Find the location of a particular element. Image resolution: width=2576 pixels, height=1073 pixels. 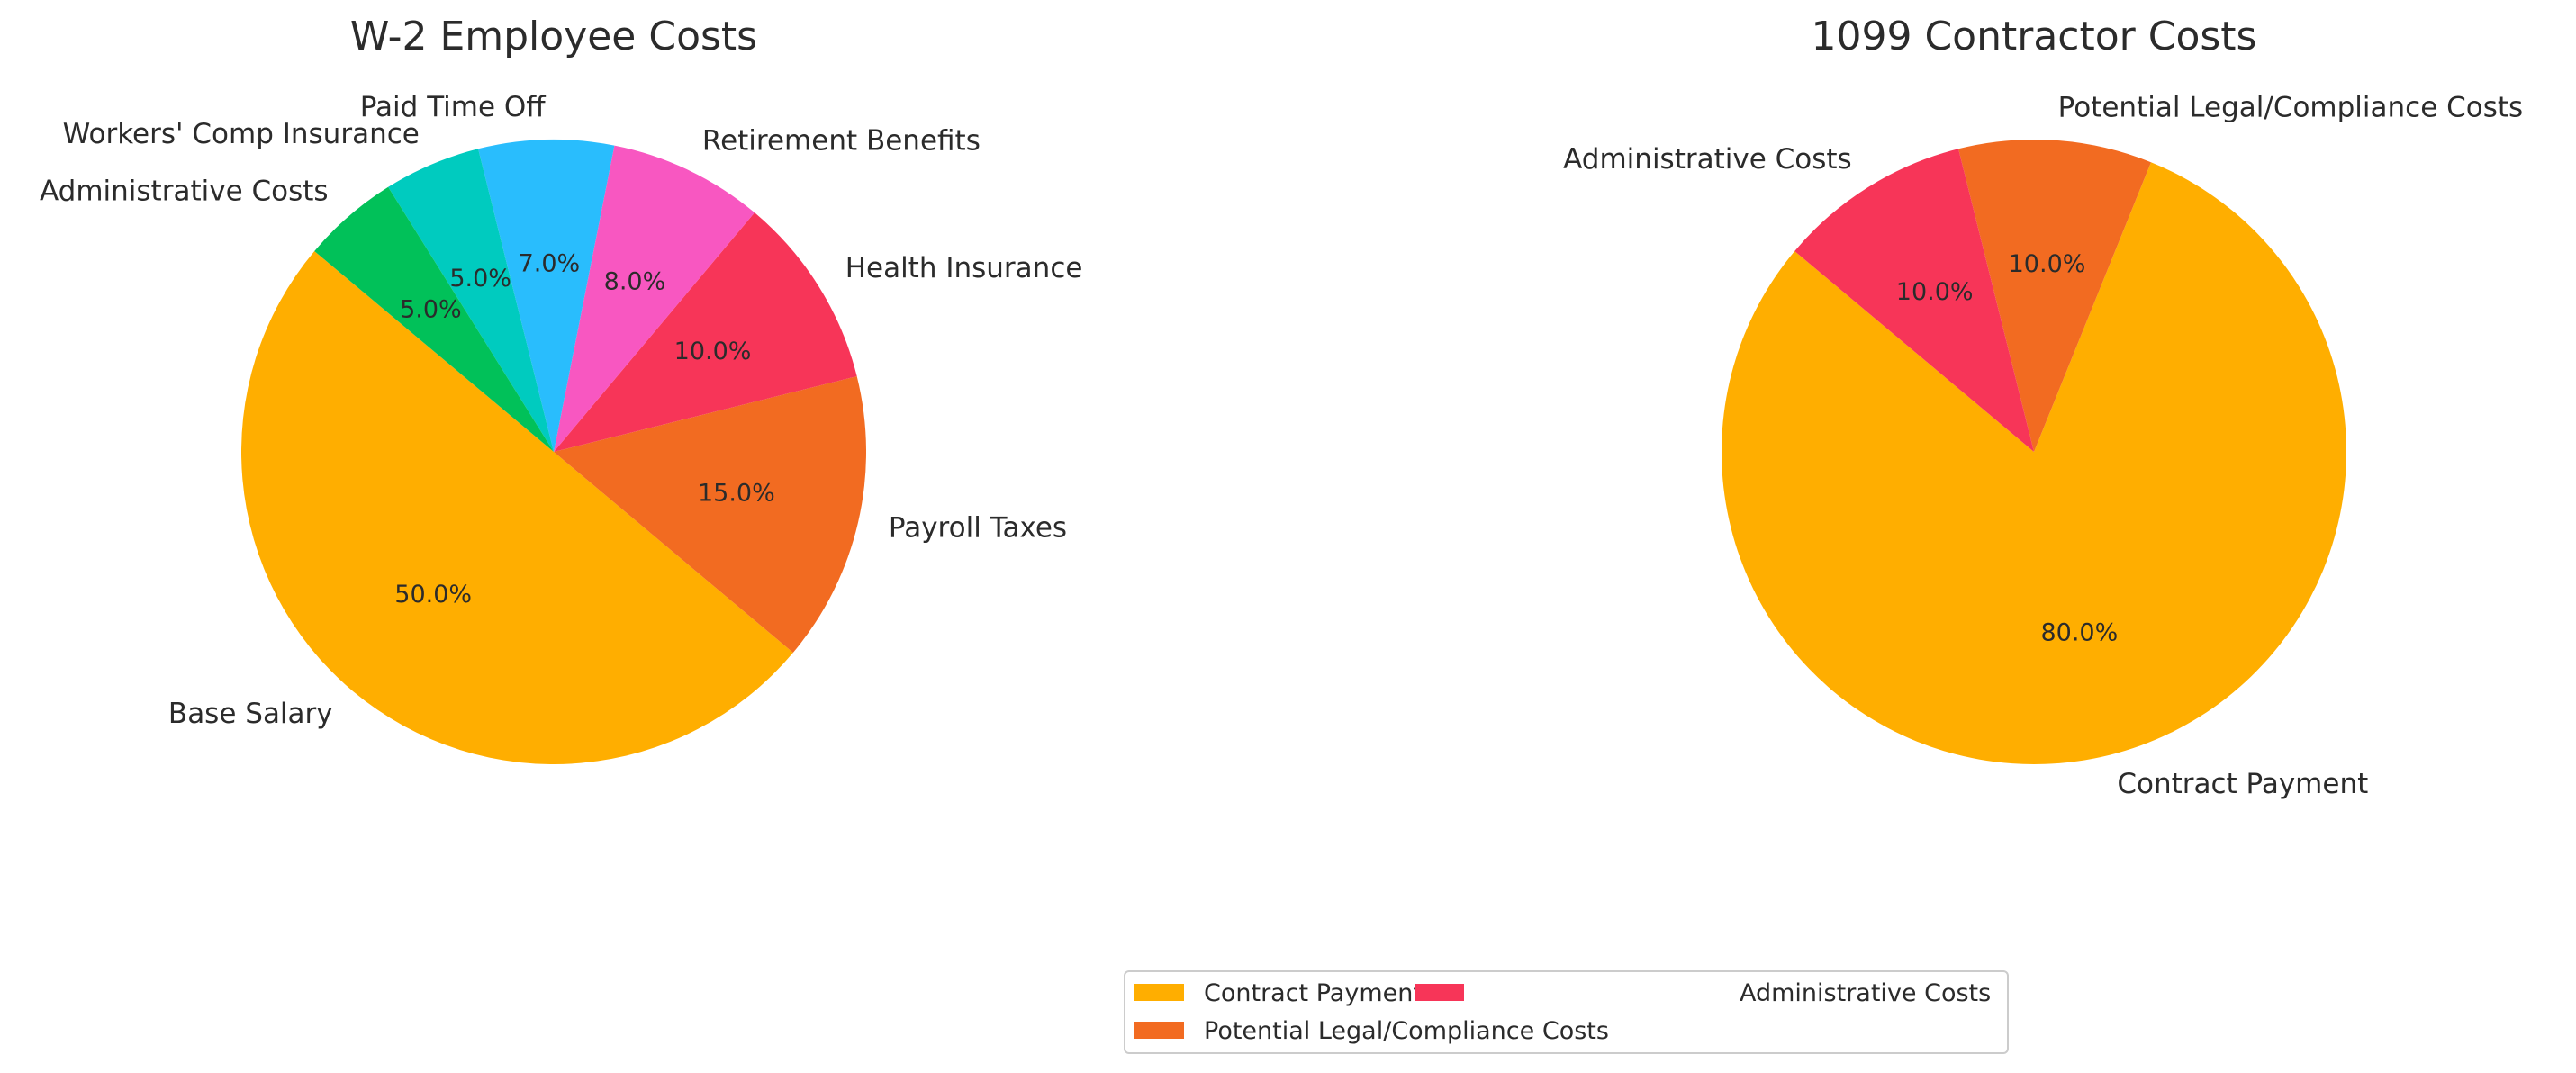

pie-label-potential-legal-compliance-costs: Potential Legal/Compliance Costs is located at coordinates (2291, 108).